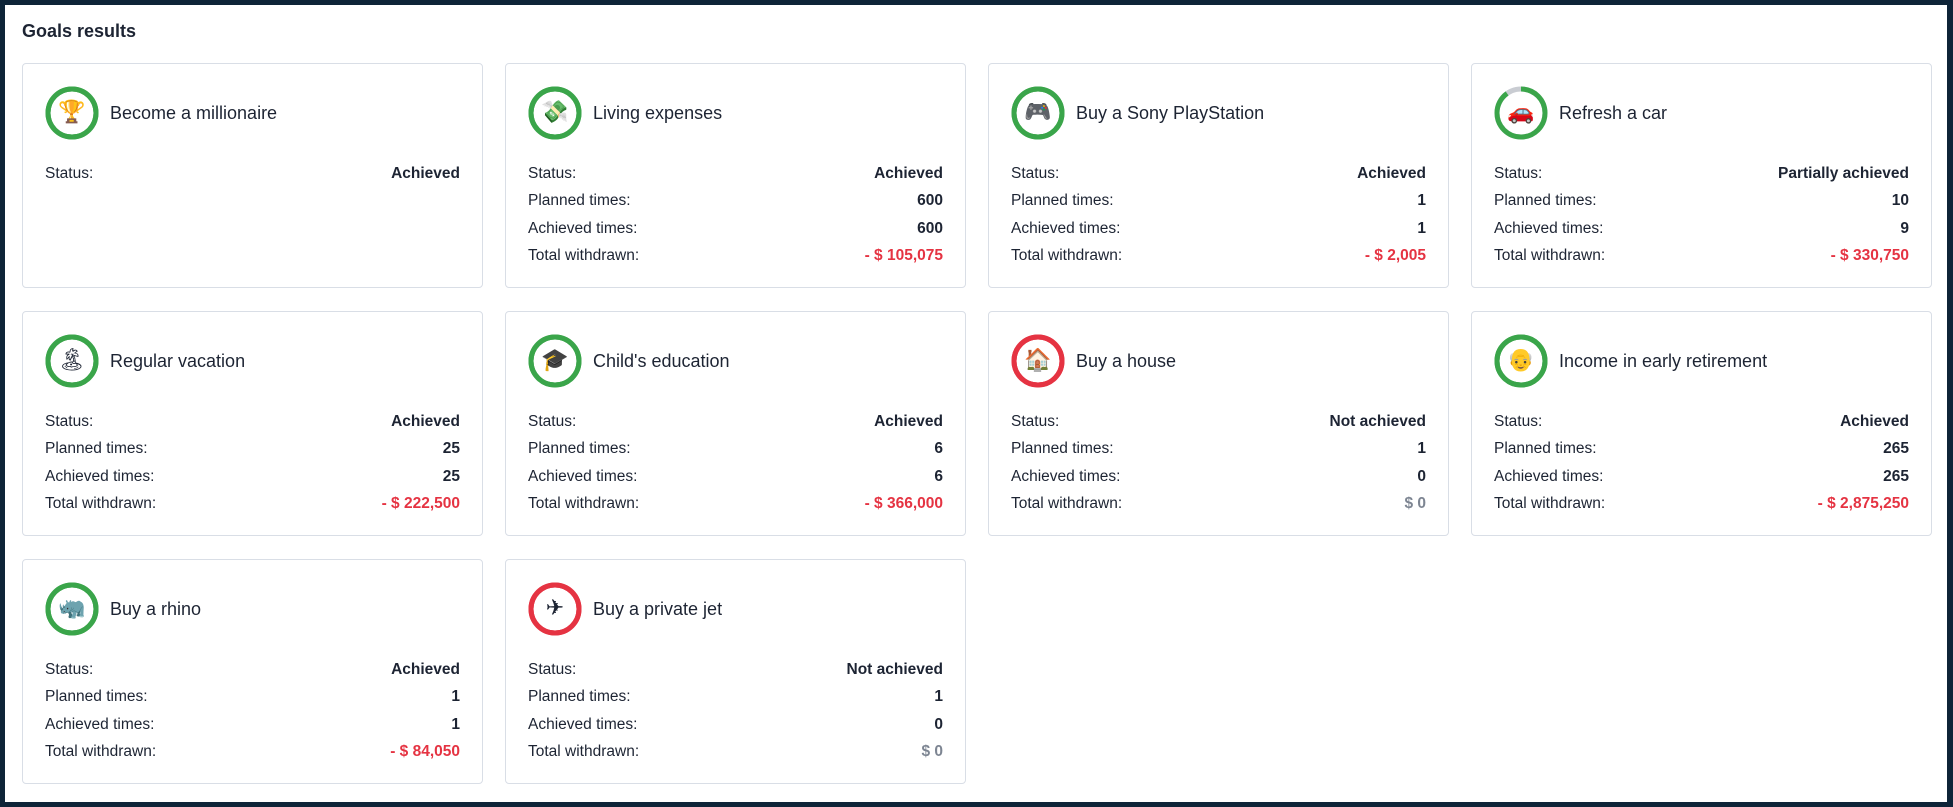 The image size is (1953, 807). I want to click on goal-title: Buy a house, so click(1126, 360).